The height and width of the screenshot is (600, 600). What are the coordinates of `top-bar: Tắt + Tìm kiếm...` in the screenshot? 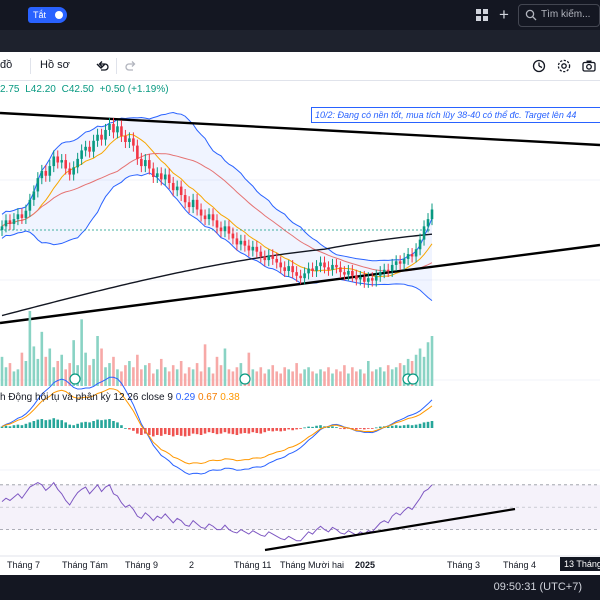 It's located at (300, 15).